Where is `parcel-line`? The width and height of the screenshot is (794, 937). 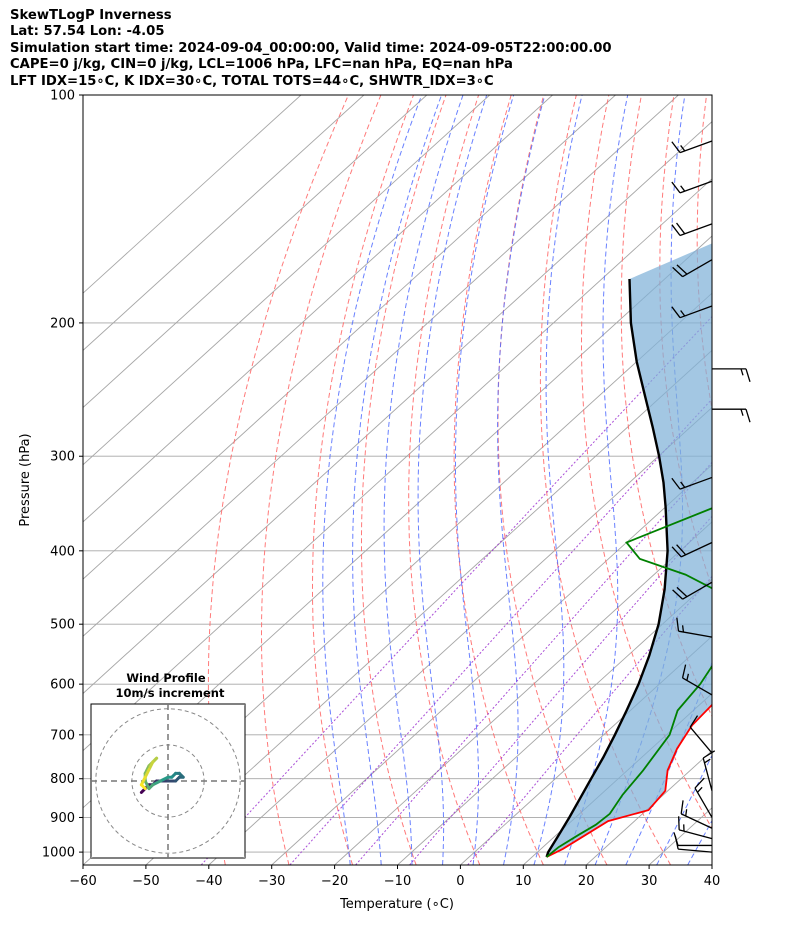 parcel-line is located at coordinates (607, 568).